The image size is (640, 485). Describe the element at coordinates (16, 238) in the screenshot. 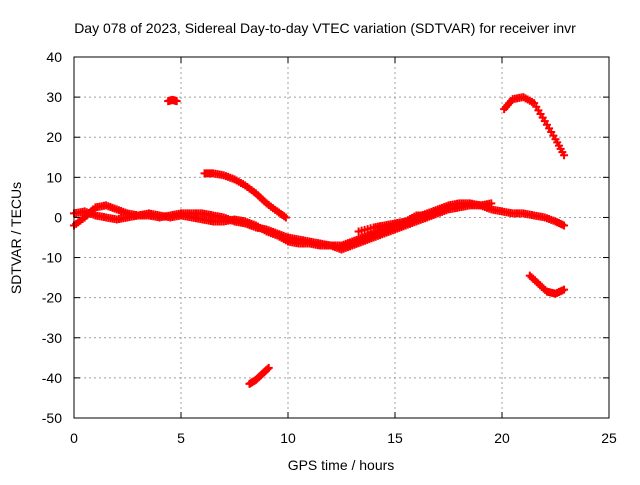

I see `y-axis-label: SDTVAR / TECUs` at that location.